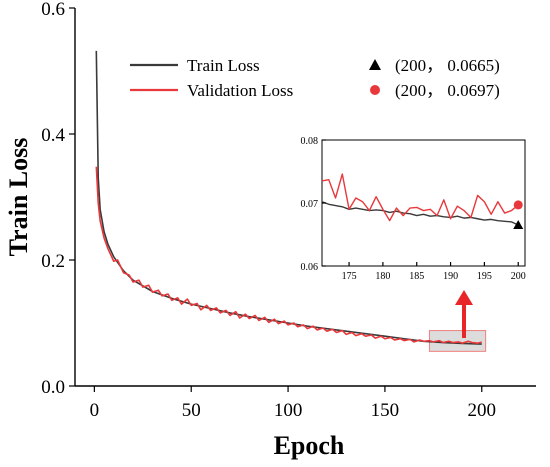 This screenshot has width=550, height=467. I want to click on inset-x-tick-label: 190, so click(450, 276).